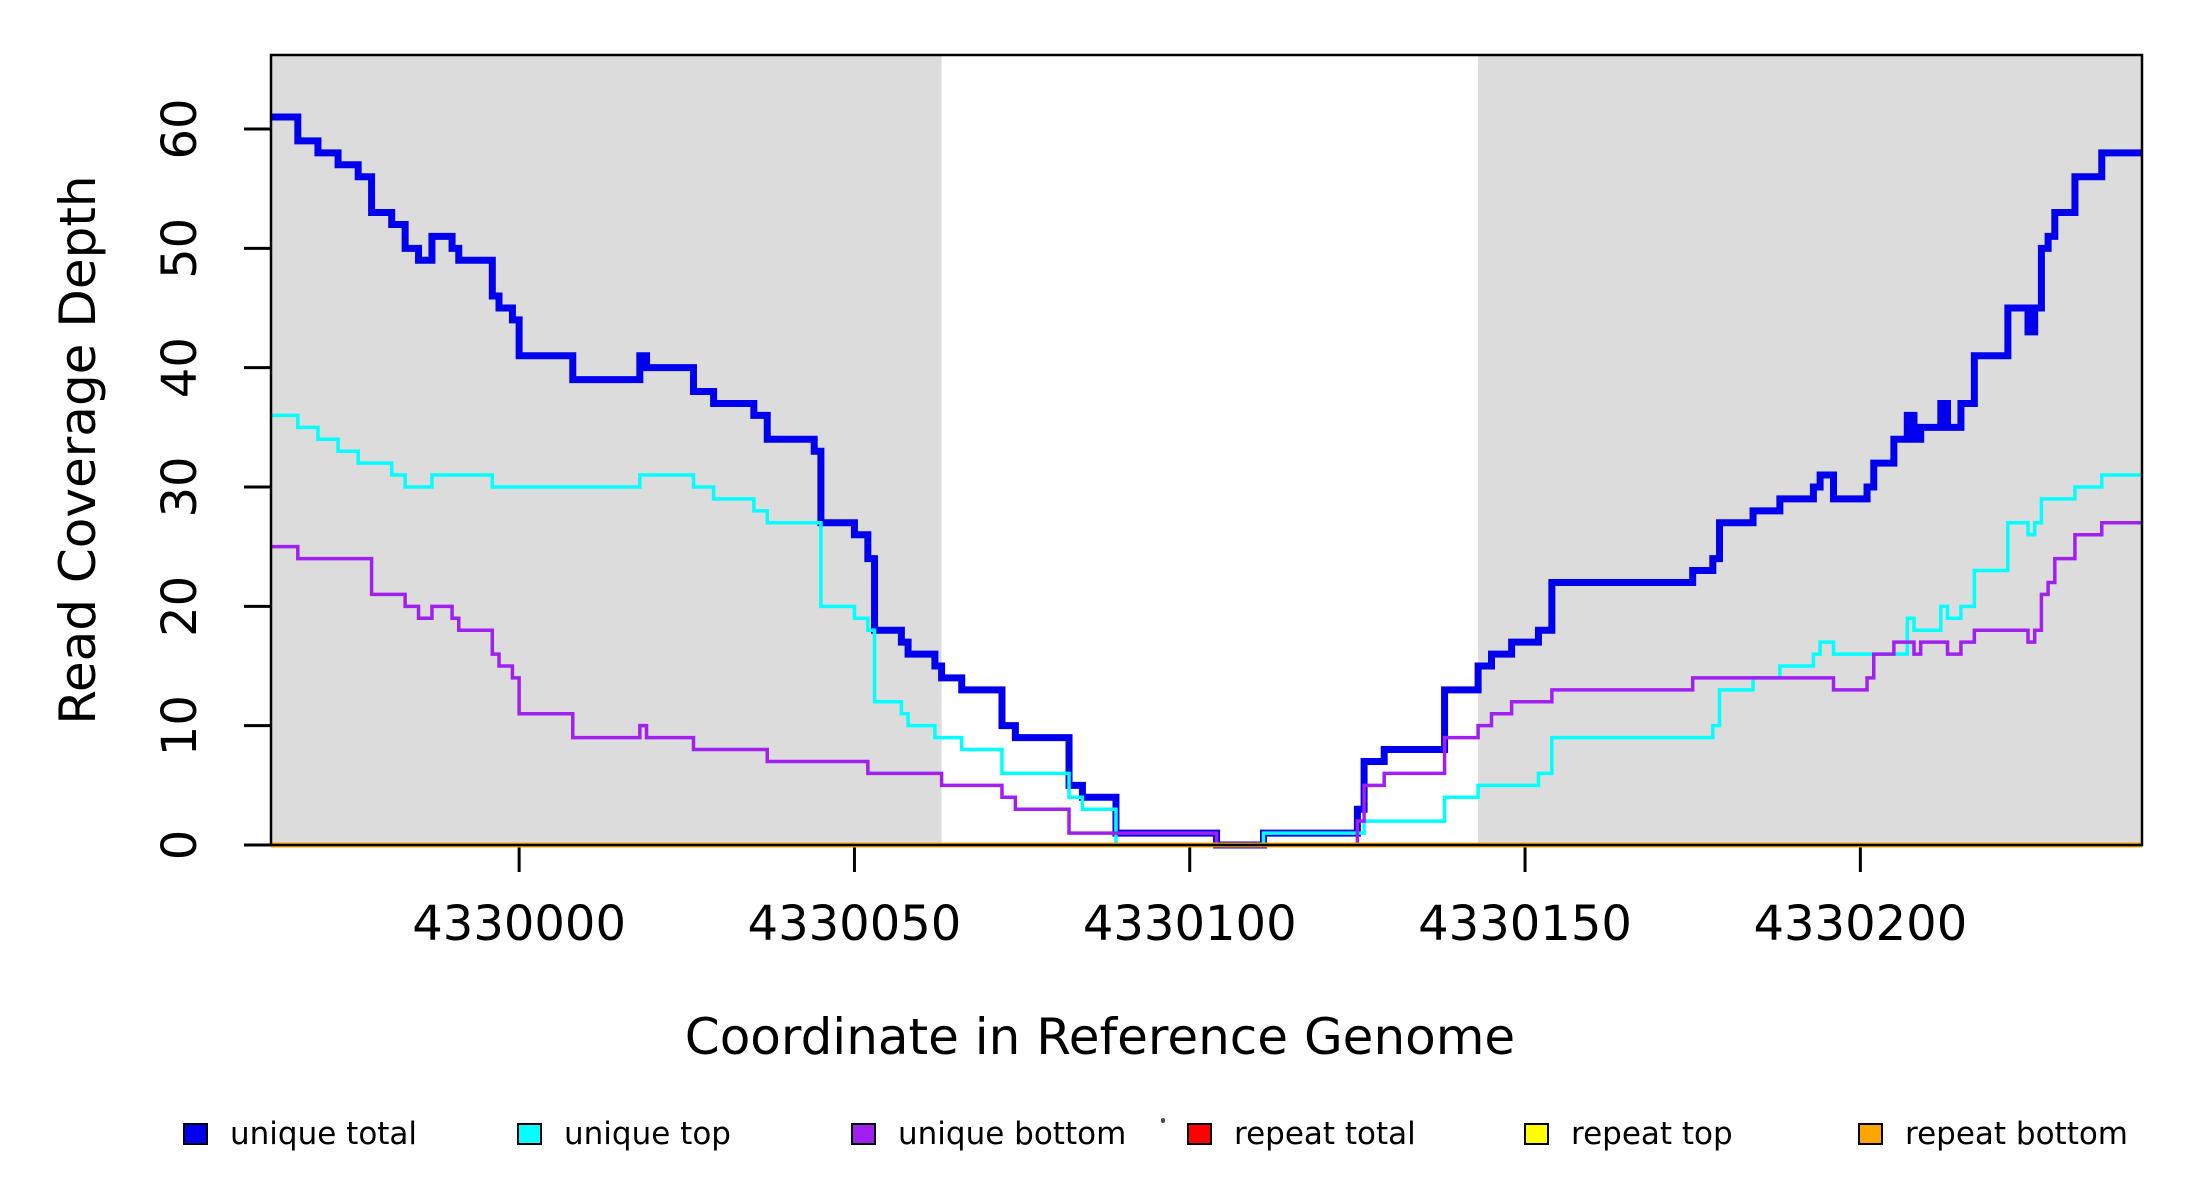 The height and width of the screenshot is (1200, 2200). What do you see at coordinates (180, 367) in the screenshot?
I see `y-tick-label: 40` at bounding box center [180, 367].